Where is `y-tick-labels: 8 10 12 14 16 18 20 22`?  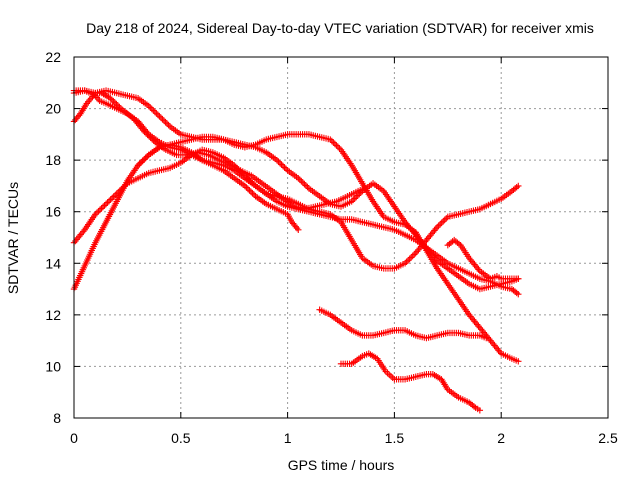 y-tick-labels: 8 10 12 14 16 18 20 22 is located at coordinates (53, 237).